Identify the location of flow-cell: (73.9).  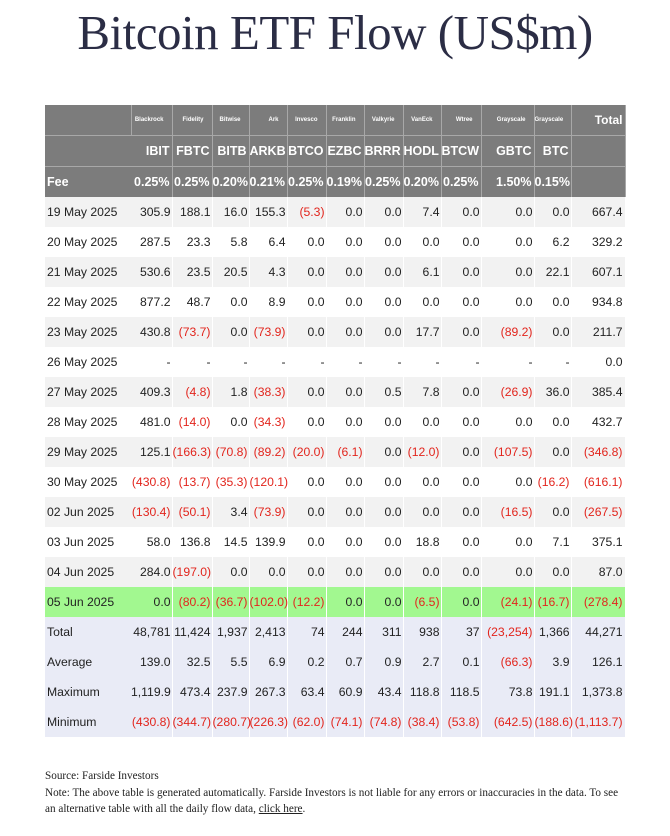
(268, 332).